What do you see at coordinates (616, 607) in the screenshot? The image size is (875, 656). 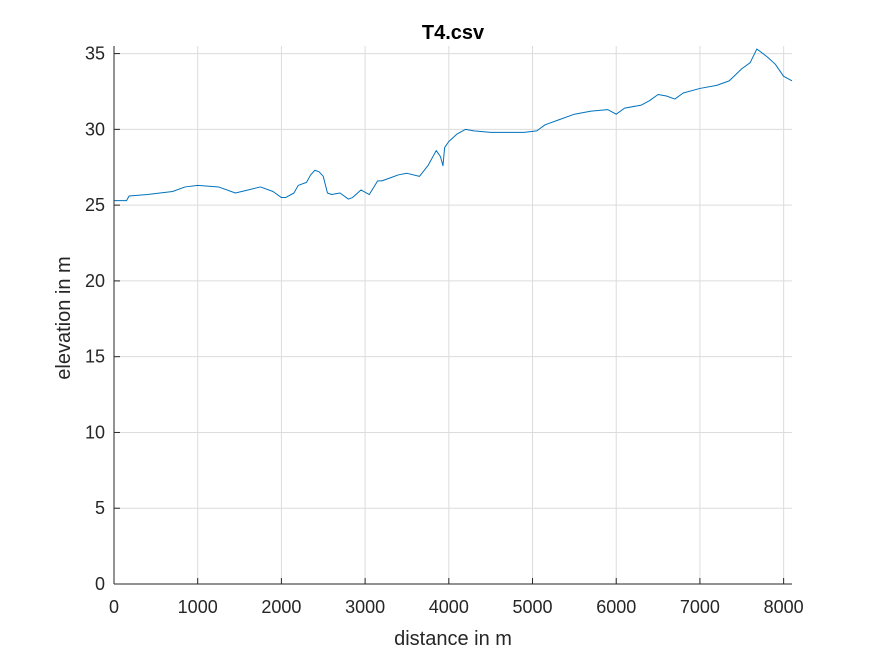 I see `x-tick-label-6: 6000` at bounding box center [616, 607].